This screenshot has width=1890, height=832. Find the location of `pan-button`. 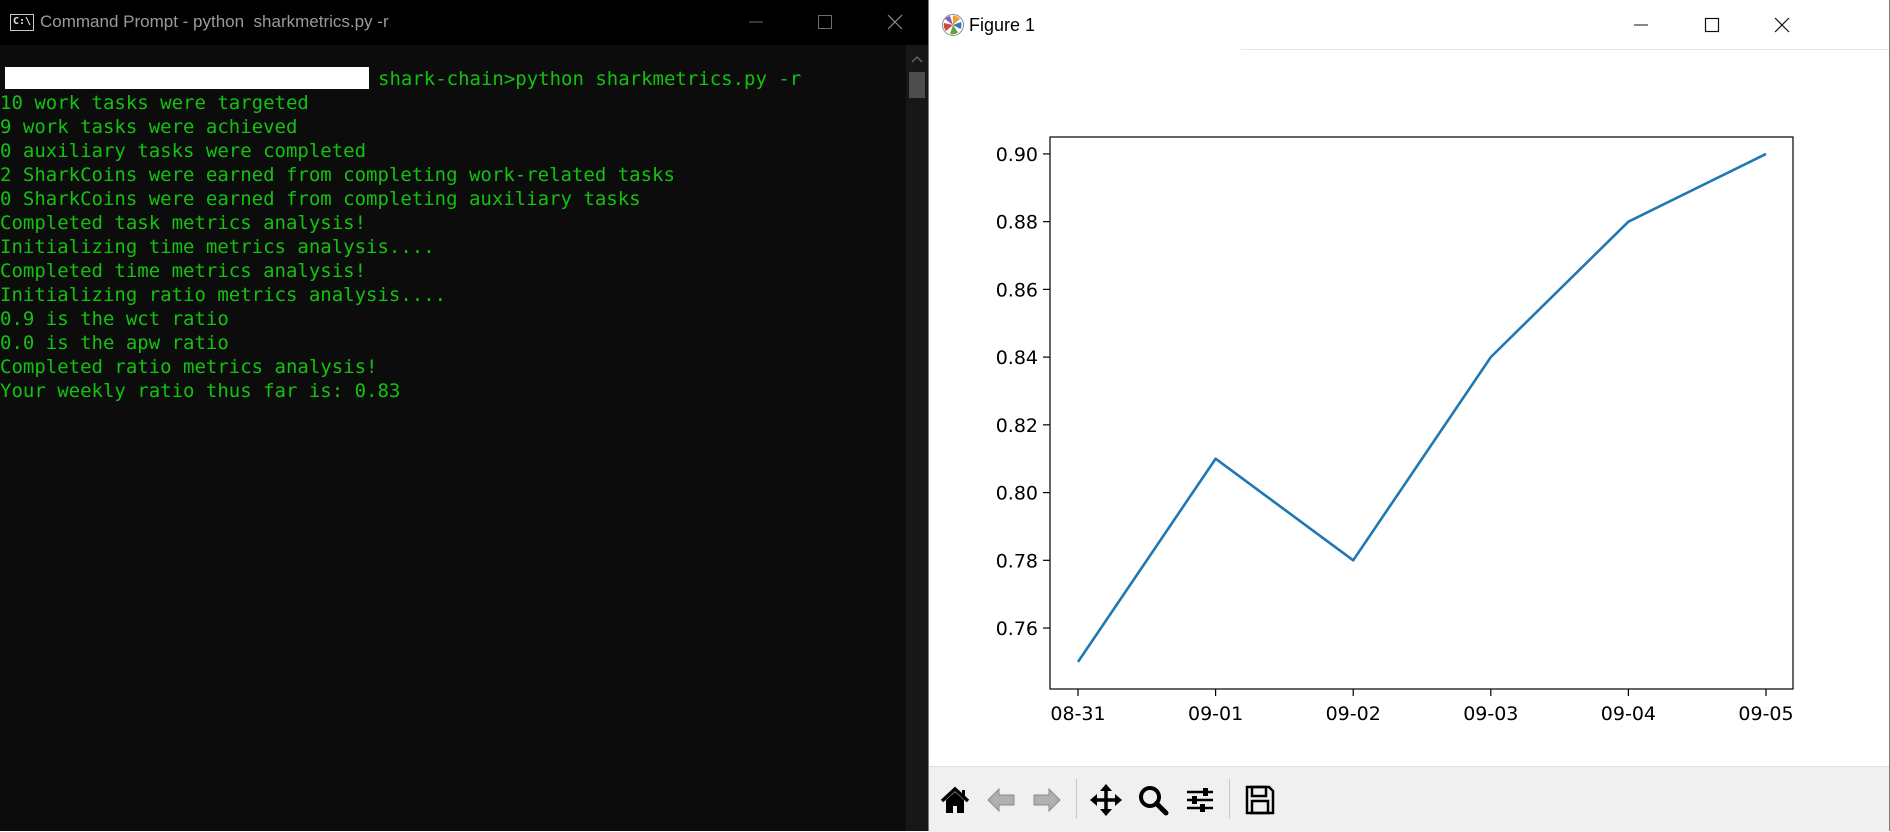

pan-button is located at coordinates (1106, 800).